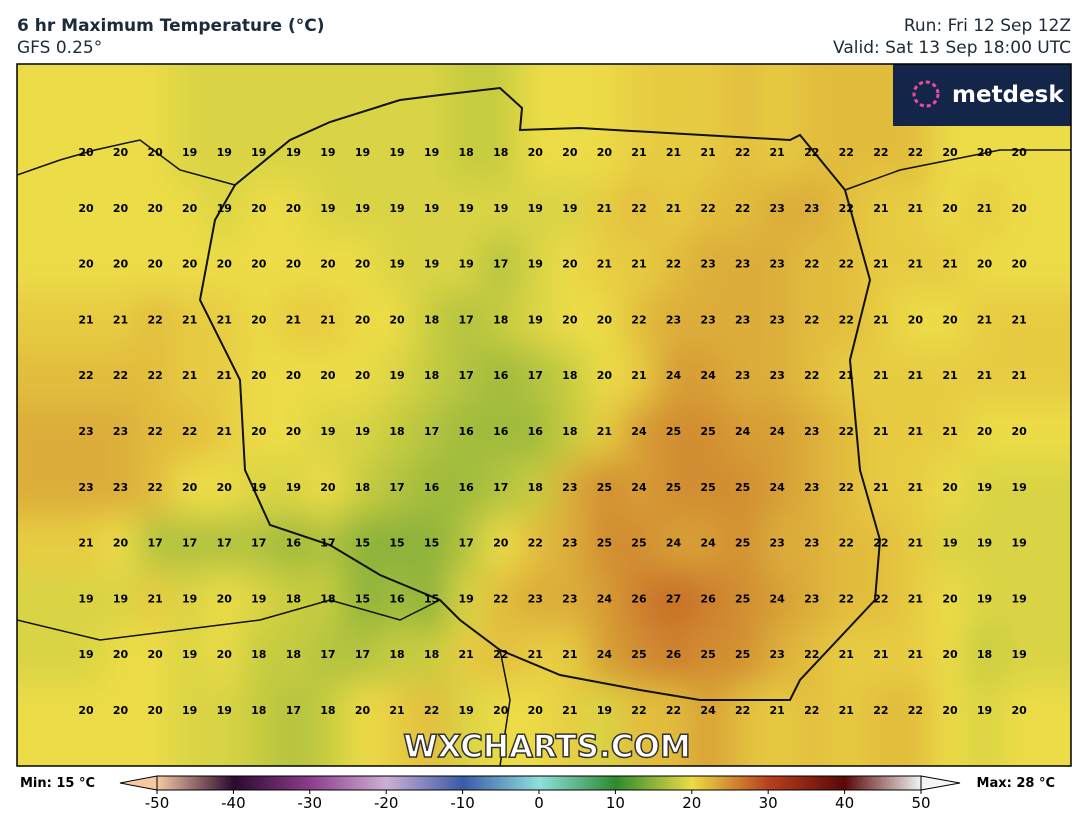 The width and height of the screenshot is (1088, 833). Describe the element at coordinates (987, 26) in the screenshot. I see `run-time: Run: Fri 12 Sep 12Z` at that location.